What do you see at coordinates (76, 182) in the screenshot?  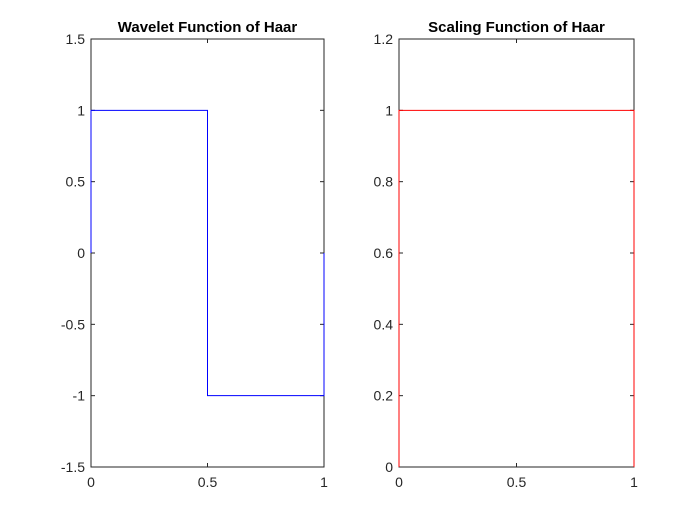 I see `wavelet-ytick-label: 0.5` at bounding box center [76, 182].